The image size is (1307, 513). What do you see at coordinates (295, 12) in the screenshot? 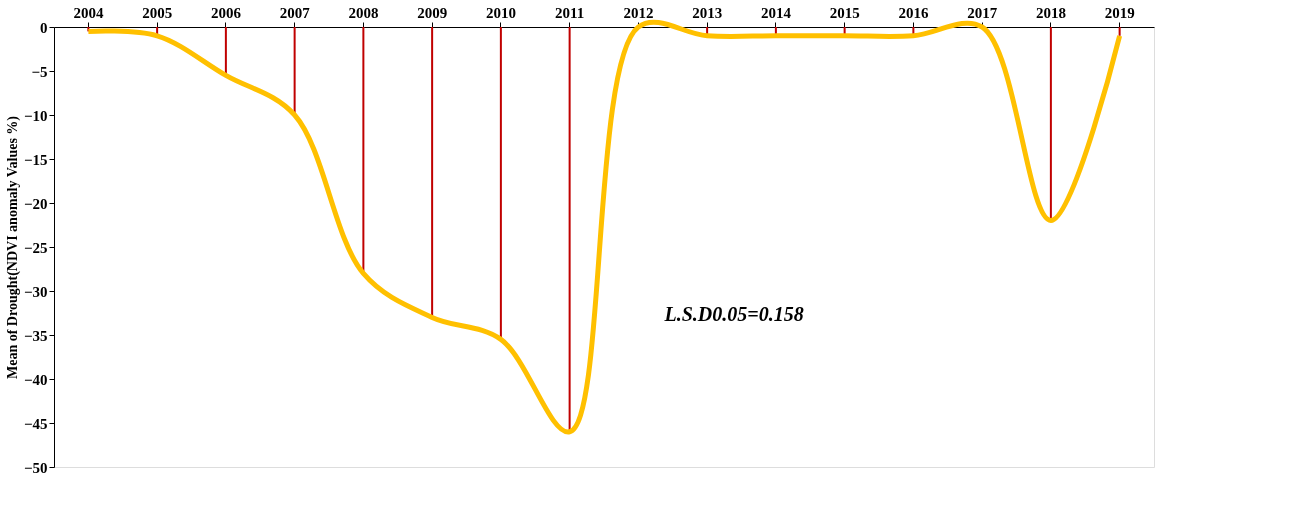
I see `x-tick-label: 2007` at bounding box center [295, 12].